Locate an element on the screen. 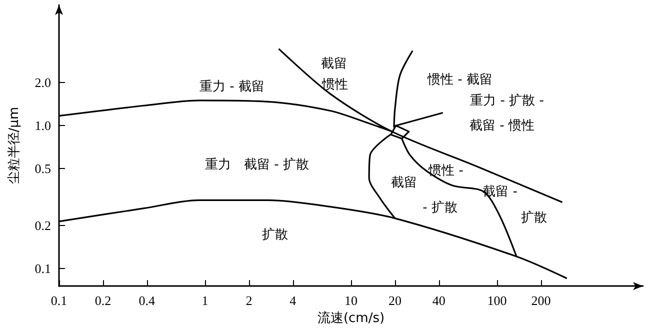  annotation: 重力 - 扩散 - is located at coordinates (507, 101).